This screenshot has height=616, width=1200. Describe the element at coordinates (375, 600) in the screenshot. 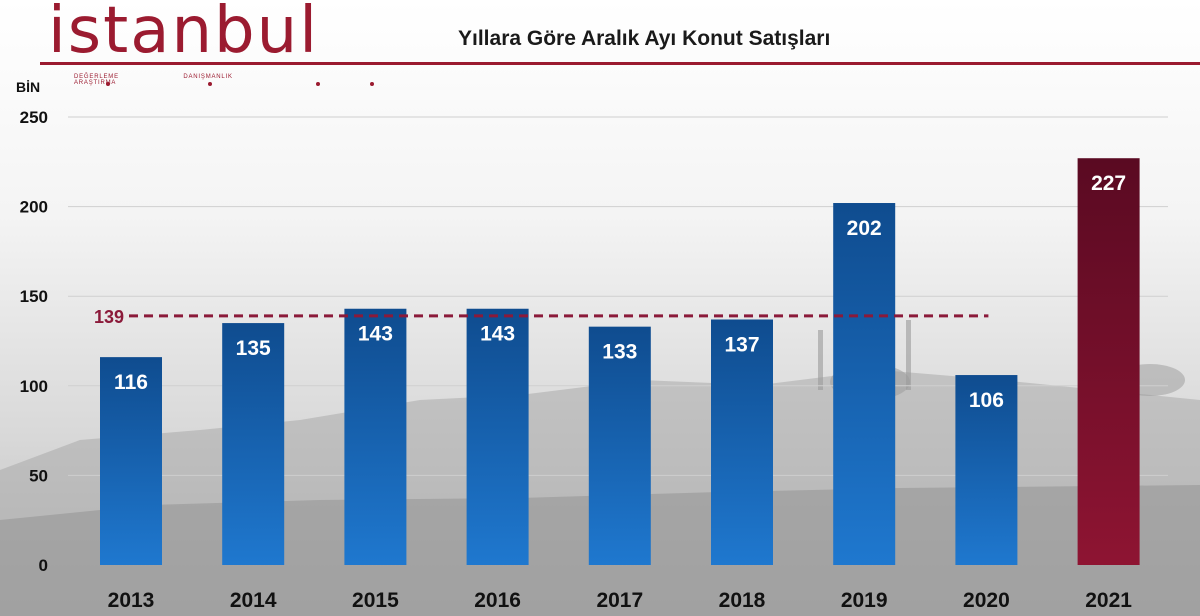

I see `x-tick-label-2015: 2015` at that location.